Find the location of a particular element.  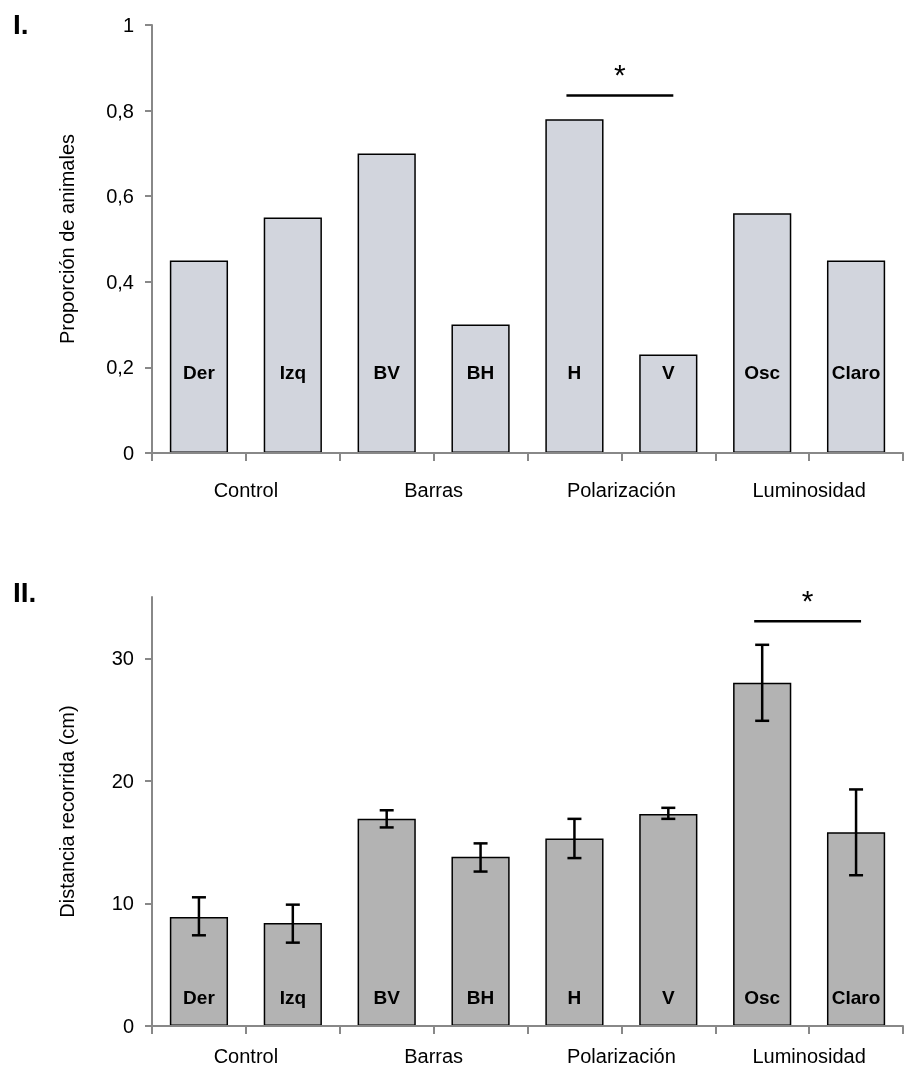

y-tick-label: 1 is located at coordinates (128, 25).